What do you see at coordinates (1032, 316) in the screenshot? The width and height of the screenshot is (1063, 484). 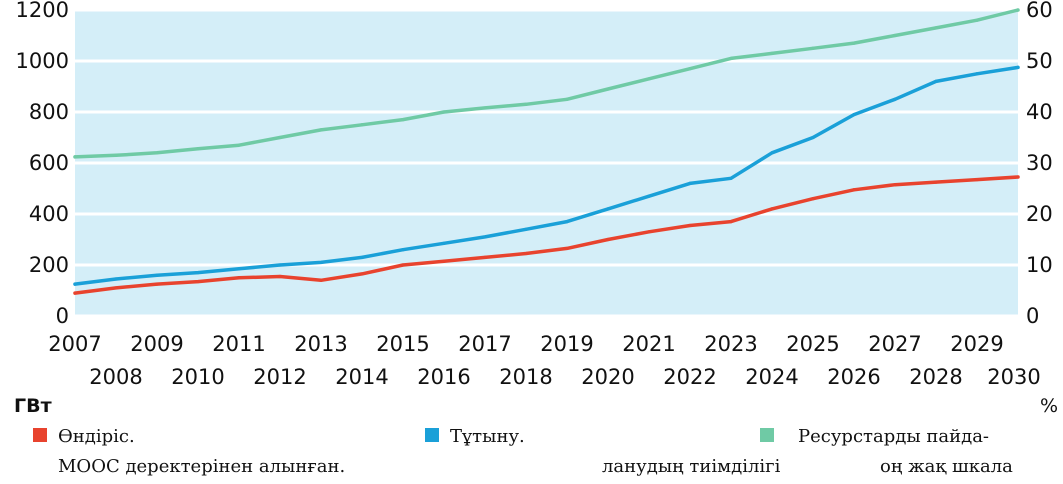 I see `right-tick-label: 0` at bounding box center [1032, 316].